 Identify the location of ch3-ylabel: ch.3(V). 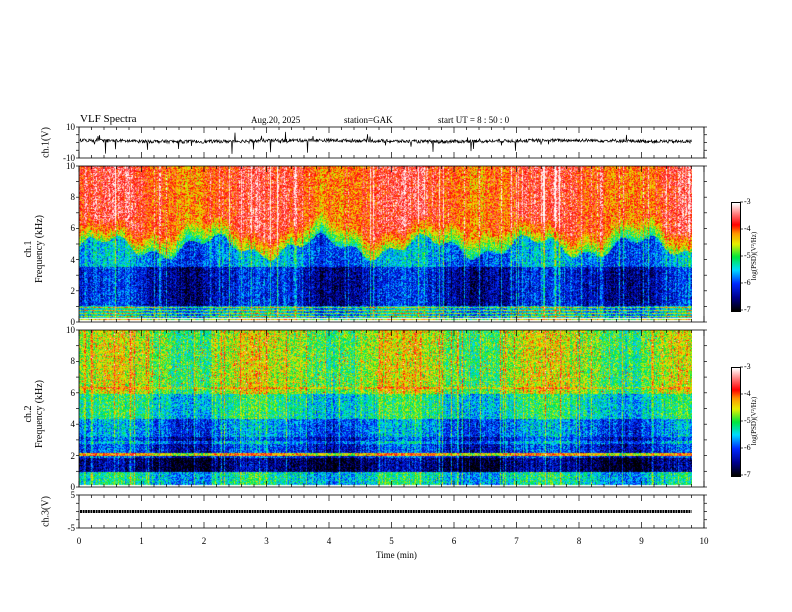
(46, 511).